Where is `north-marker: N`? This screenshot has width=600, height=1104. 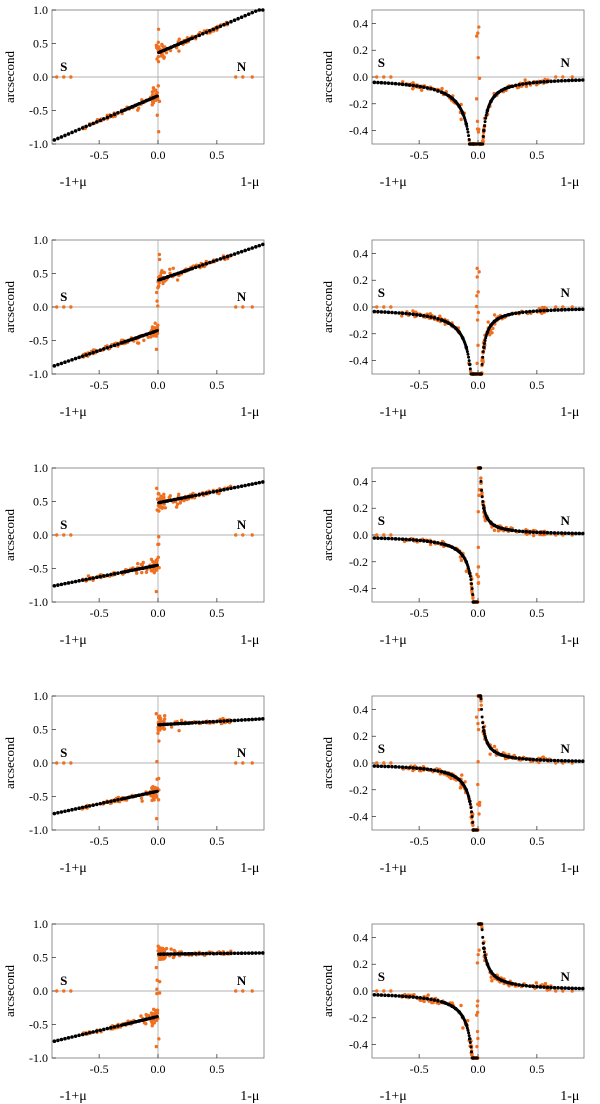 north-marker: N is located at coordinates (242, 296).